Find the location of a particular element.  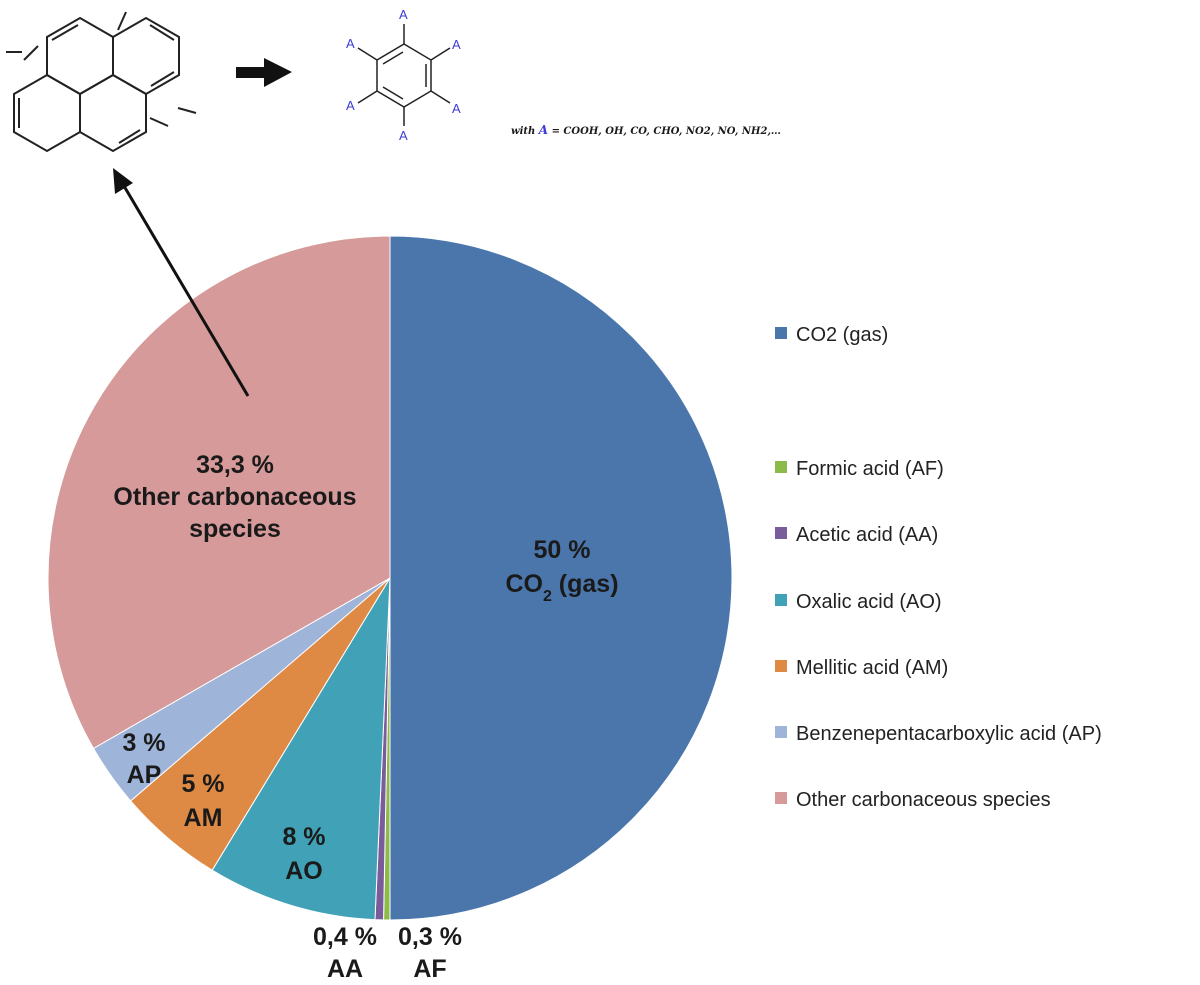

legend-label: Oxalic acid (AO) is located at coordinates (869, 602).